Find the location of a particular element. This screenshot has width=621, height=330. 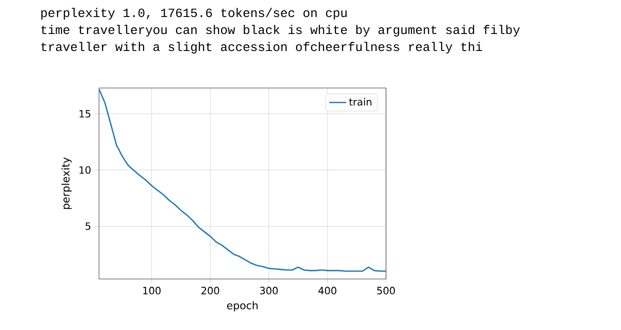

x-tick-label: 200 is located at coordinates (210, 290).